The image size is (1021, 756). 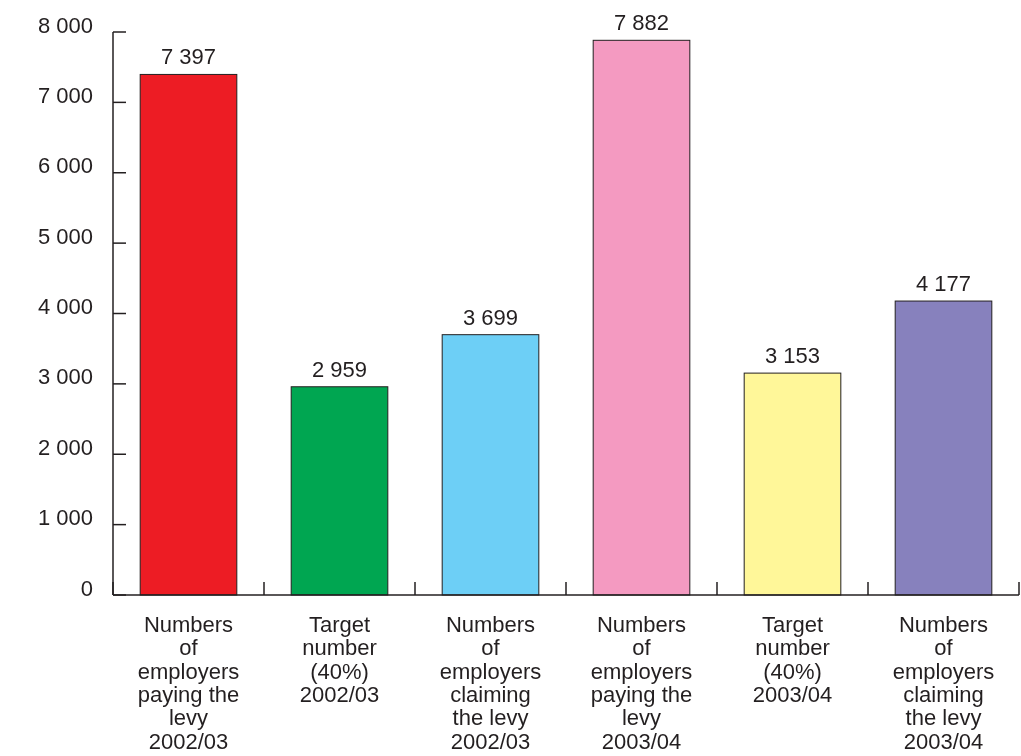 What do you see at coordinates (490, 317) in the screenshot?
I see `data-label: 3 699` at bounding box center [490, 317].